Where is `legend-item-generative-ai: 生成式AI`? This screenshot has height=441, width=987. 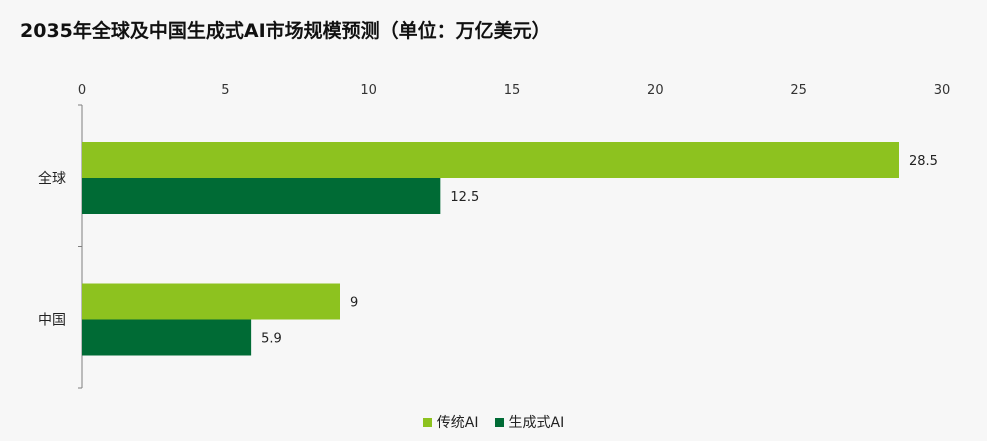
legend-item-generative-ai: 生成式AI is located at coordinates (529, 422).